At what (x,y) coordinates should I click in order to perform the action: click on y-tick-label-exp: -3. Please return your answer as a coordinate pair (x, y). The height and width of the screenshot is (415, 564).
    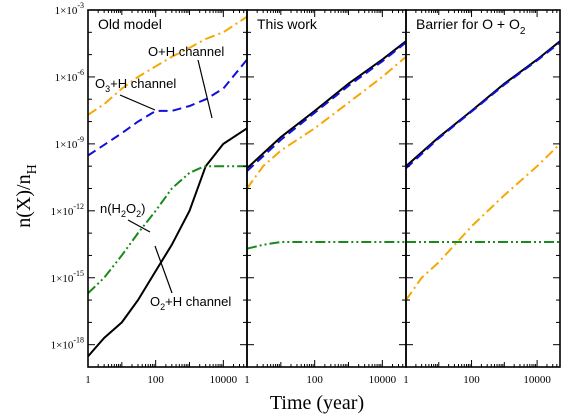
    Looking at the image, I should click on (80, 5).